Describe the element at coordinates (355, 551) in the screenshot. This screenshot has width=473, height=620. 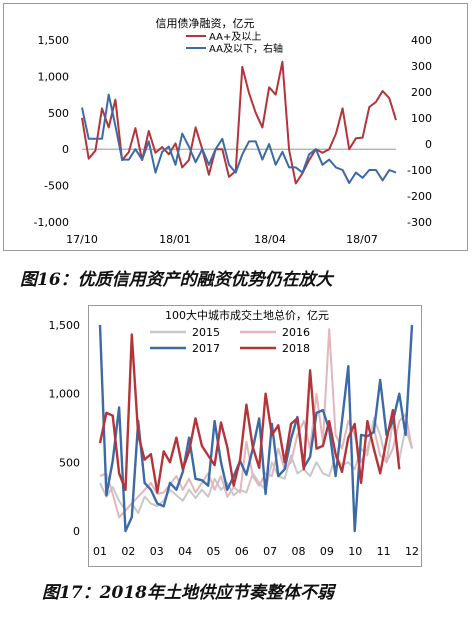
I see `chart-2-x-tick-label: 10` at that location.